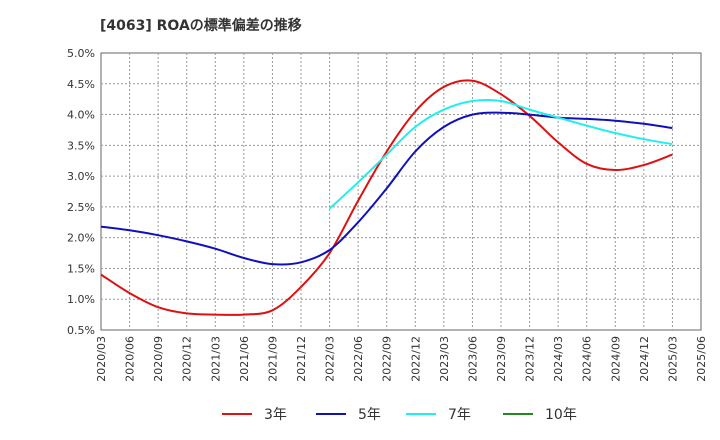 The image size is (720, 440). Describe the element at coordinates (444, 359) in the screenshot. I see `x-tick-label: 2023/03` at that location.